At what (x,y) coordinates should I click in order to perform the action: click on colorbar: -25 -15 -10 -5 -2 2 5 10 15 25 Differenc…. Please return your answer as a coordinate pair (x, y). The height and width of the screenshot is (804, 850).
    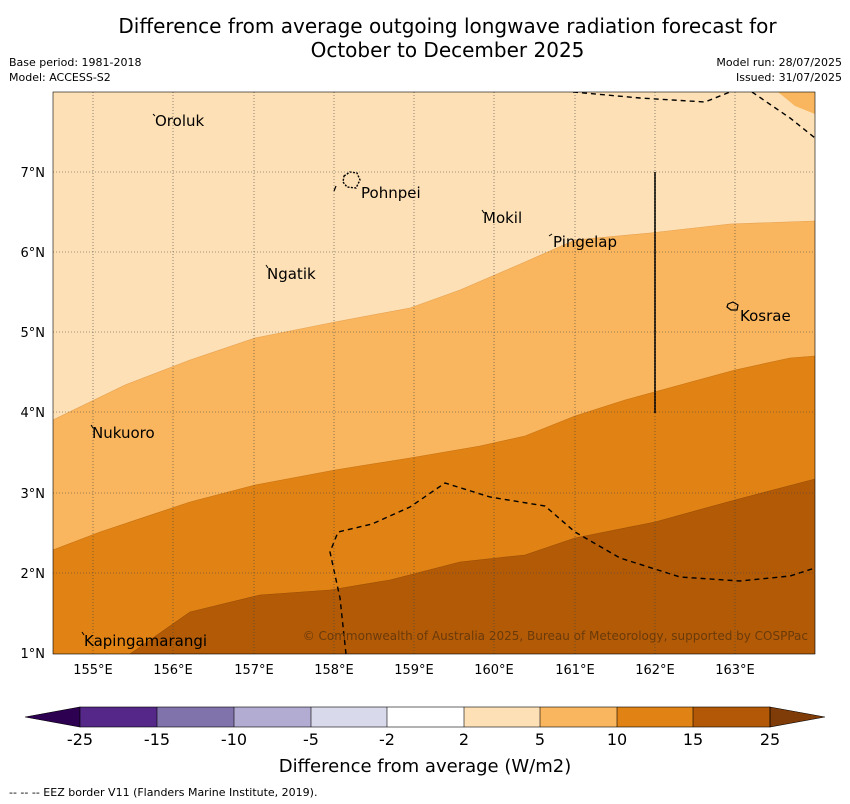
    Looking at the image, I should click on (425, 741).